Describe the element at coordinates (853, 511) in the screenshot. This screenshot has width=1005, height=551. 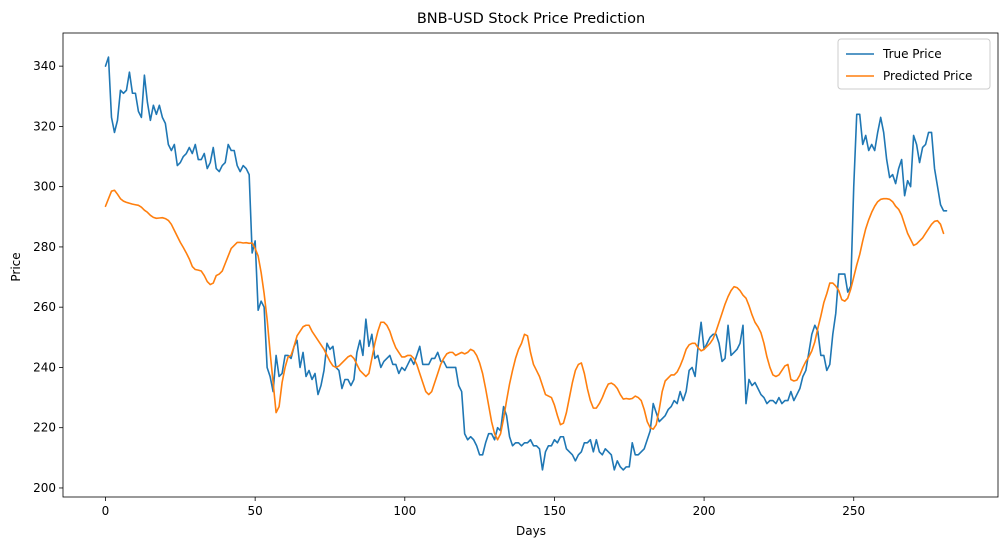
I see `x-tick-label: 250` at that location.